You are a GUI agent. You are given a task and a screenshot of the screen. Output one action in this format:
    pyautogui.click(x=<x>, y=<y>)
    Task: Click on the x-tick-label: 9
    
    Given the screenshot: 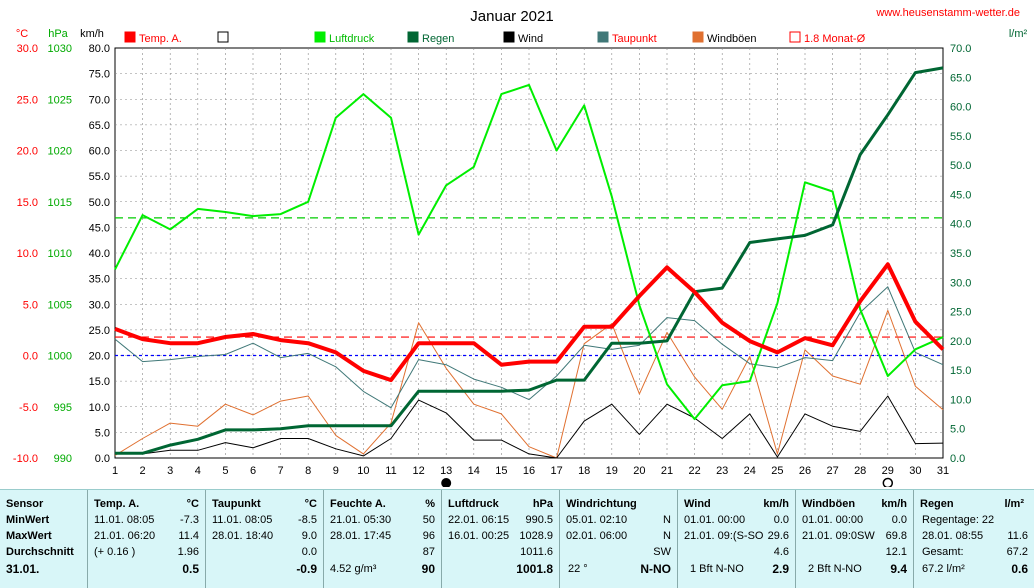 What is the action you would take?
    pyautogui.click(x=336, y=471)
    